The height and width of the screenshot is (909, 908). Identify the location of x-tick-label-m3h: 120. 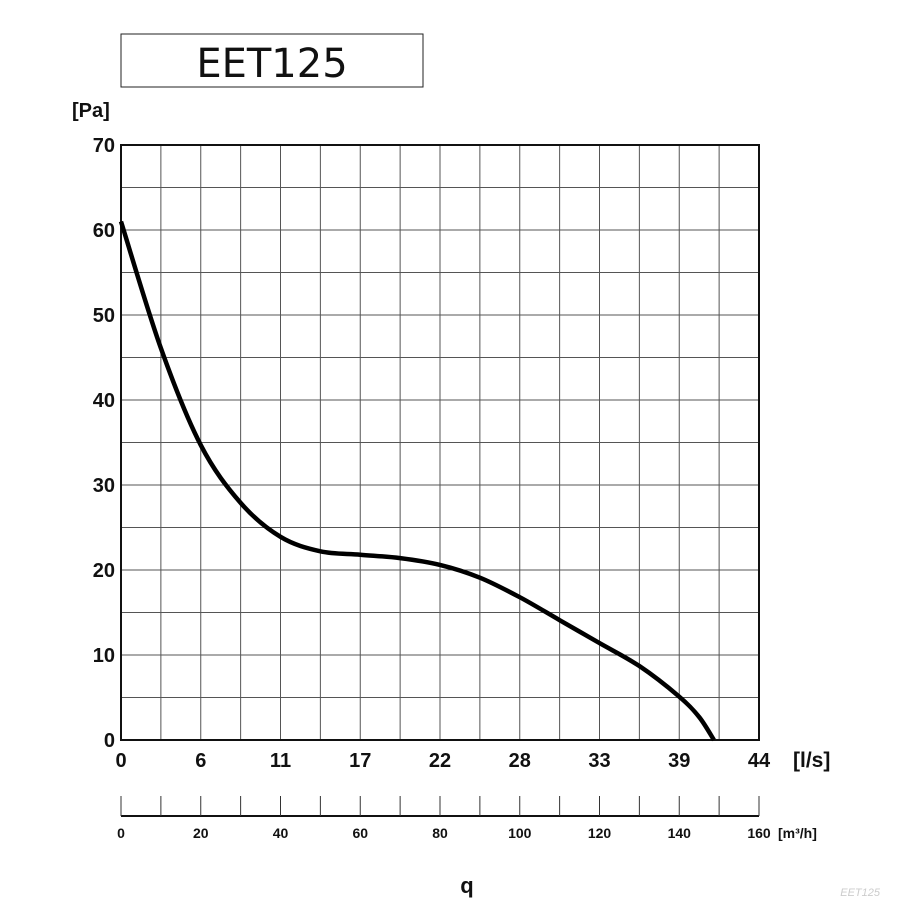
(600, 833).